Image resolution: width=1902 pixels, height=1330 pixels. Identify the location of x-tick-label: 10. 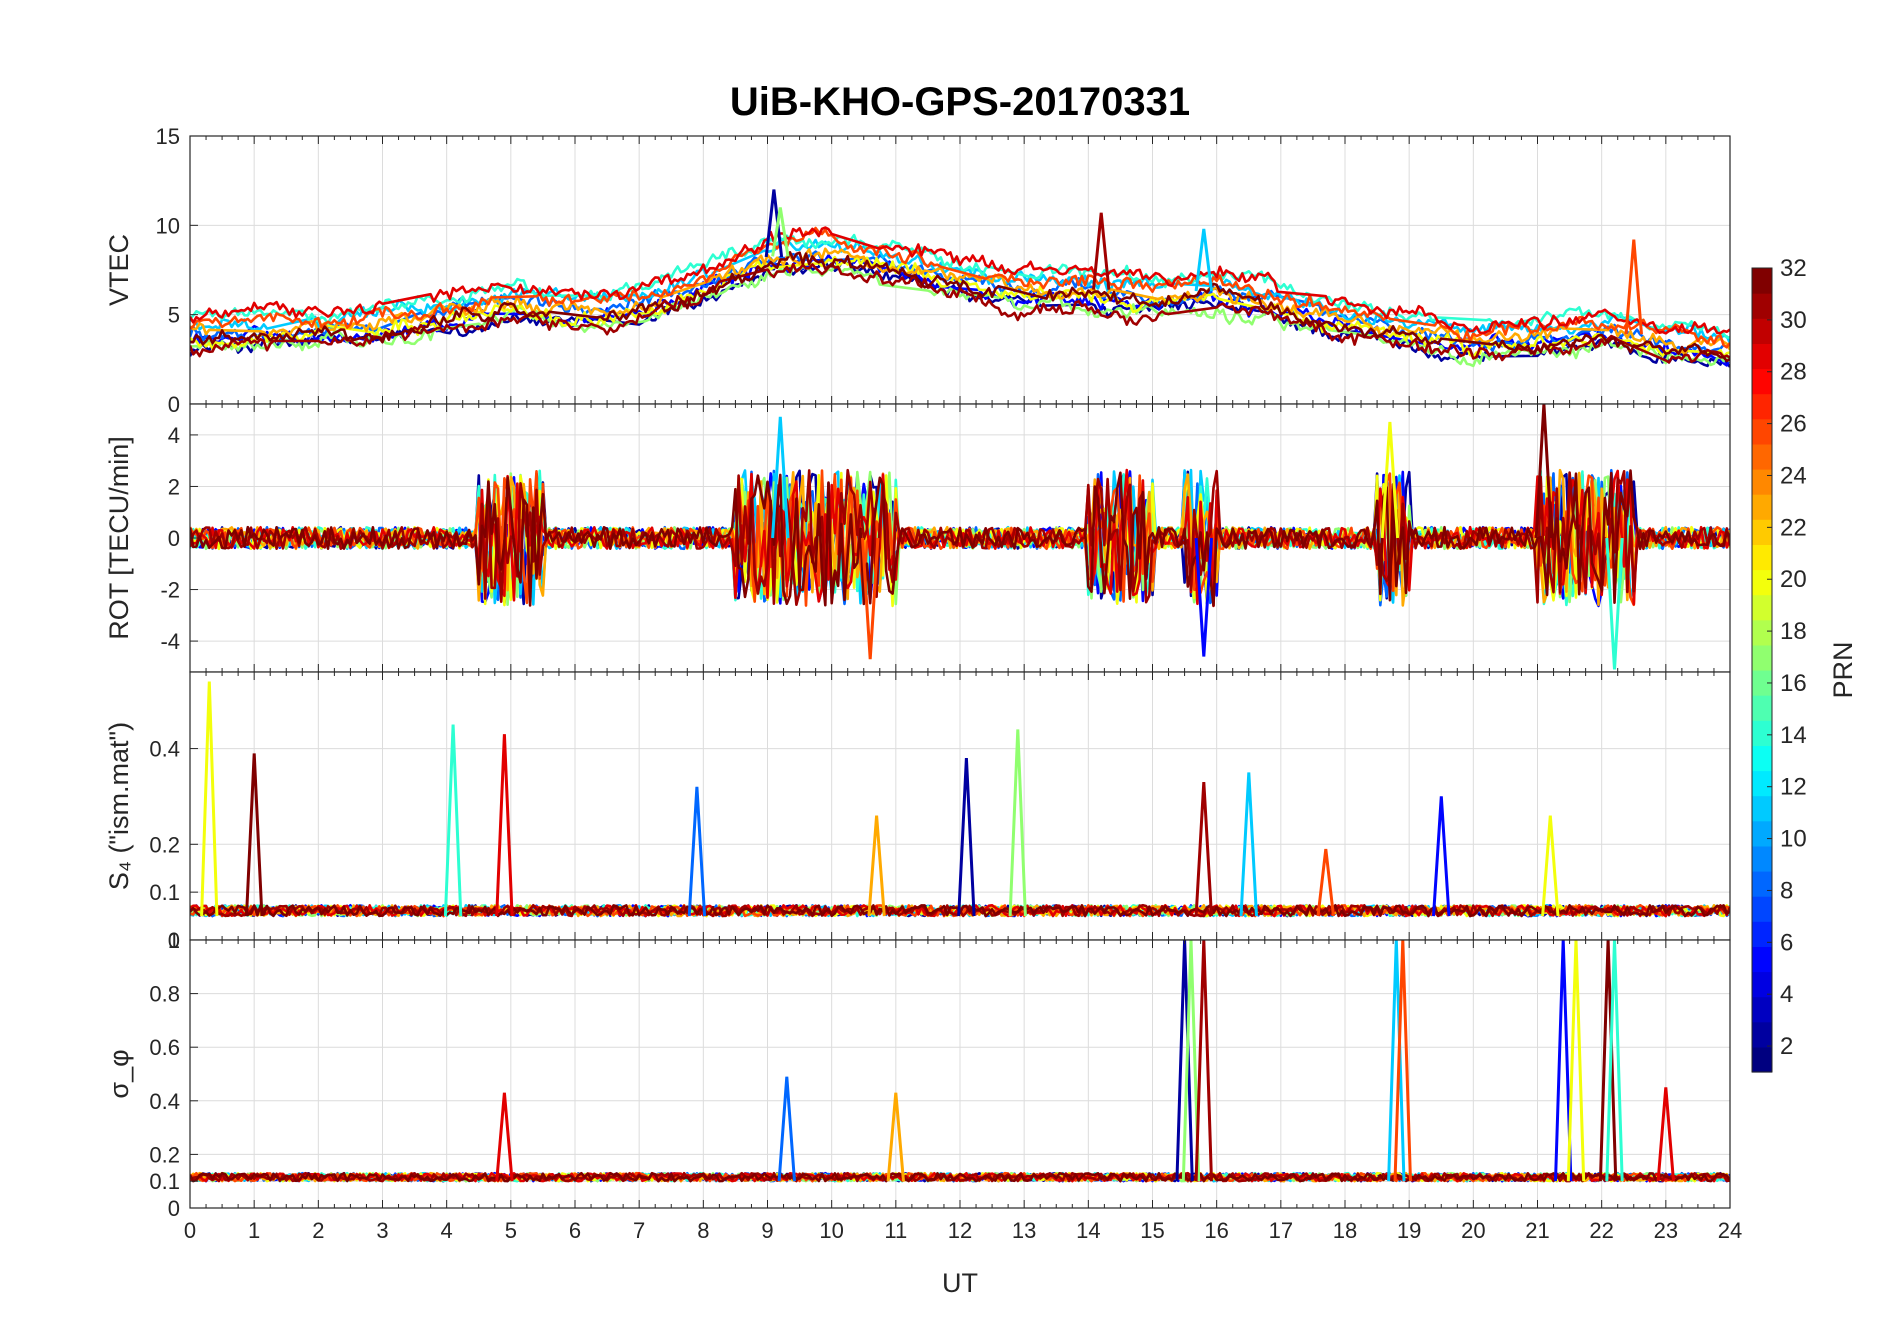
(831, 1230).